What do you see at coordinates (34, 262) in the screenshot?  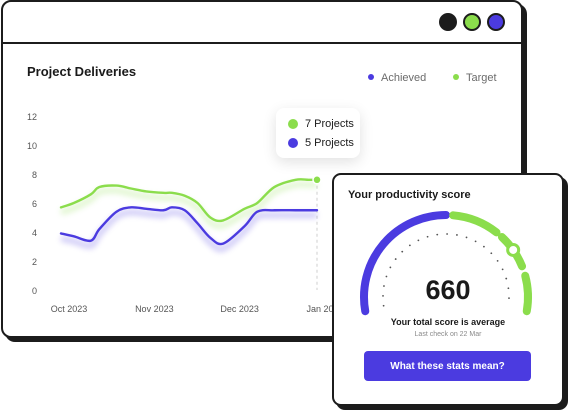 I see `y-tick-label: 2` at bounding box center [34, 262].